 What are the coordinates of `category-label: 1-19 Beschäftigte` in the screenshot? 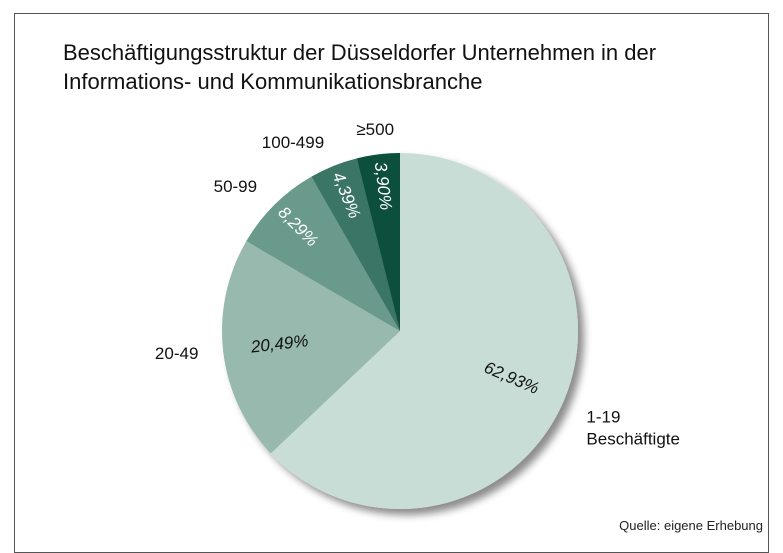 It's located at (633, 428).